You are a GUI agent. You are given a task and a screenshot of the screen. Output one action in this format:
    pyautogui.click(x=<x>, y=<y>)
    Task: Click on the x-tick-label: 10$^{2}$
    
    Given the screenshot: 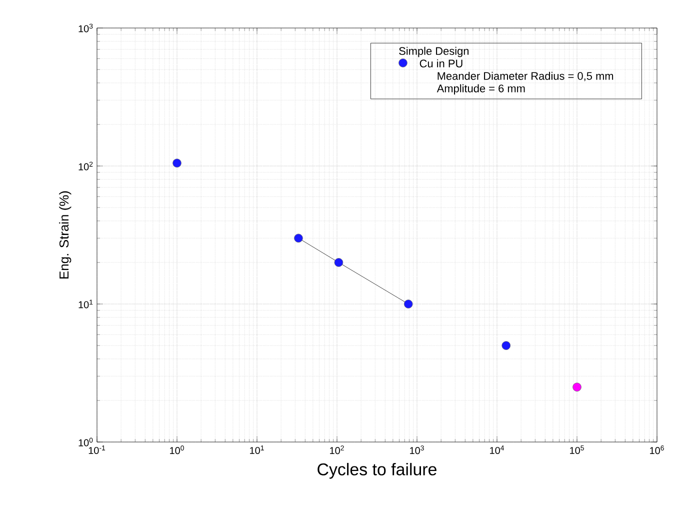 What is the action you would take?
    pyautogui.click(x=337, y=450)
    